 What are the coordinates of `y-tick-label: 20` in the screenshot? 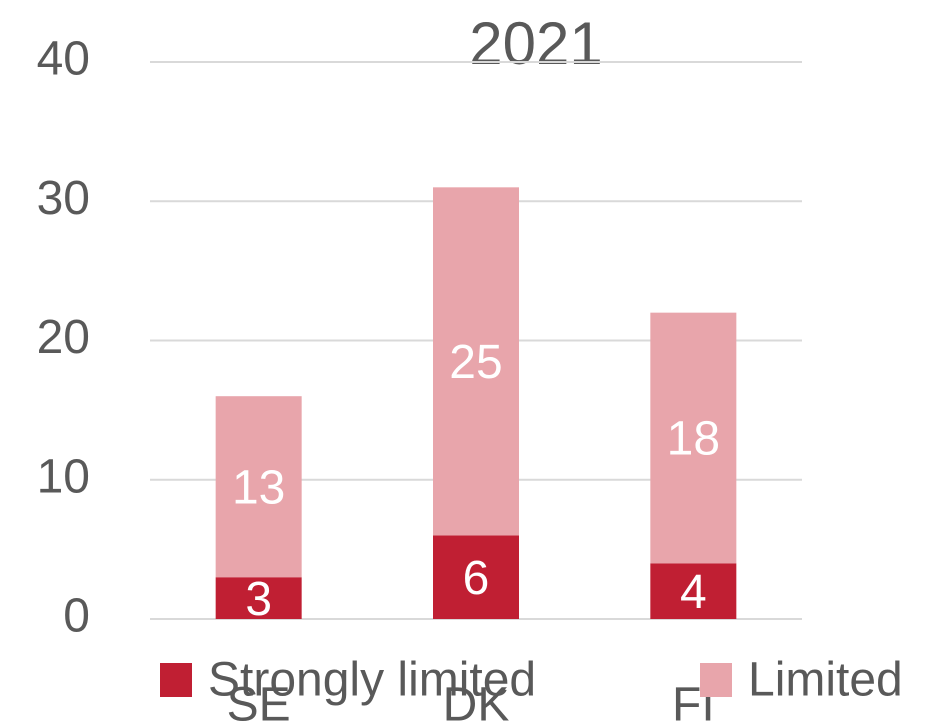 It's located at (63, 337).